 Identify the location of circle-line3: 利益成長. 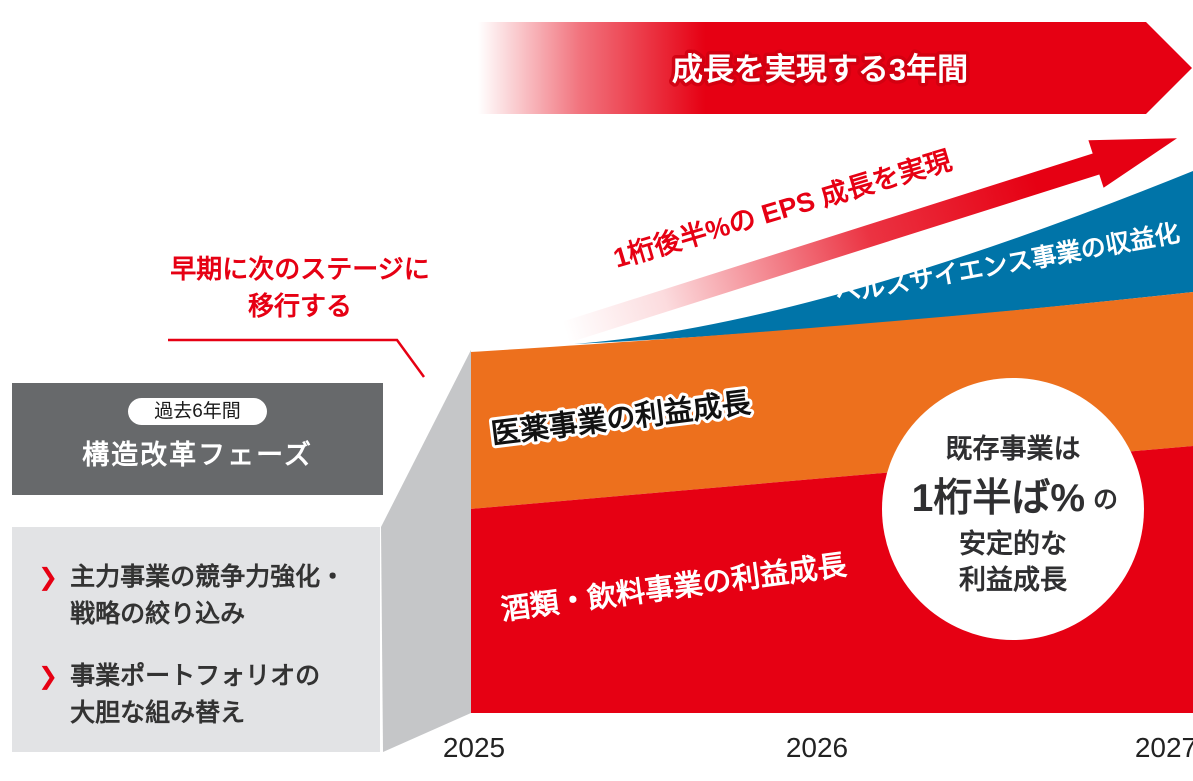
(1013, 580).